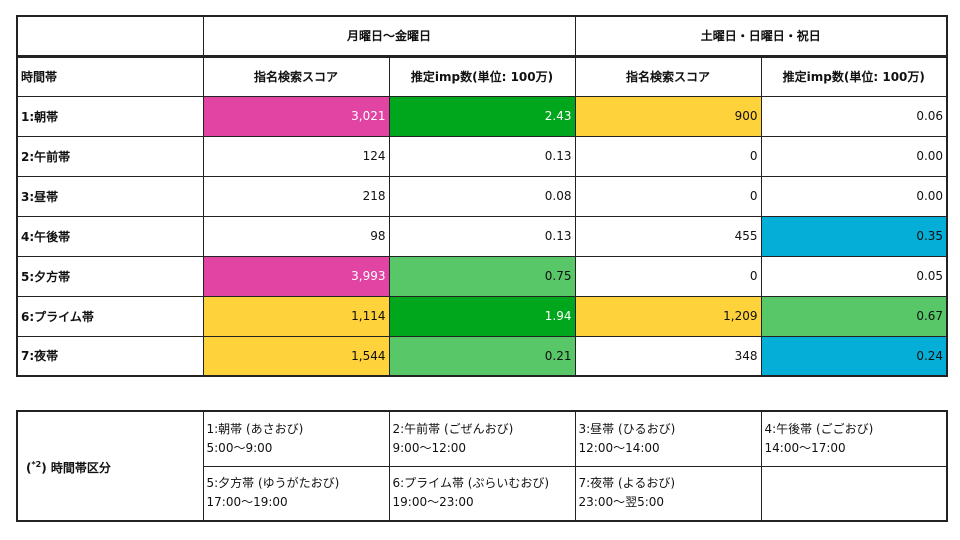 The width and height of the screenshot is (960, 540). Describe the element at coordinates (668, 116) in the screenshot. I see `cell-weekend-score: 900` at that location.